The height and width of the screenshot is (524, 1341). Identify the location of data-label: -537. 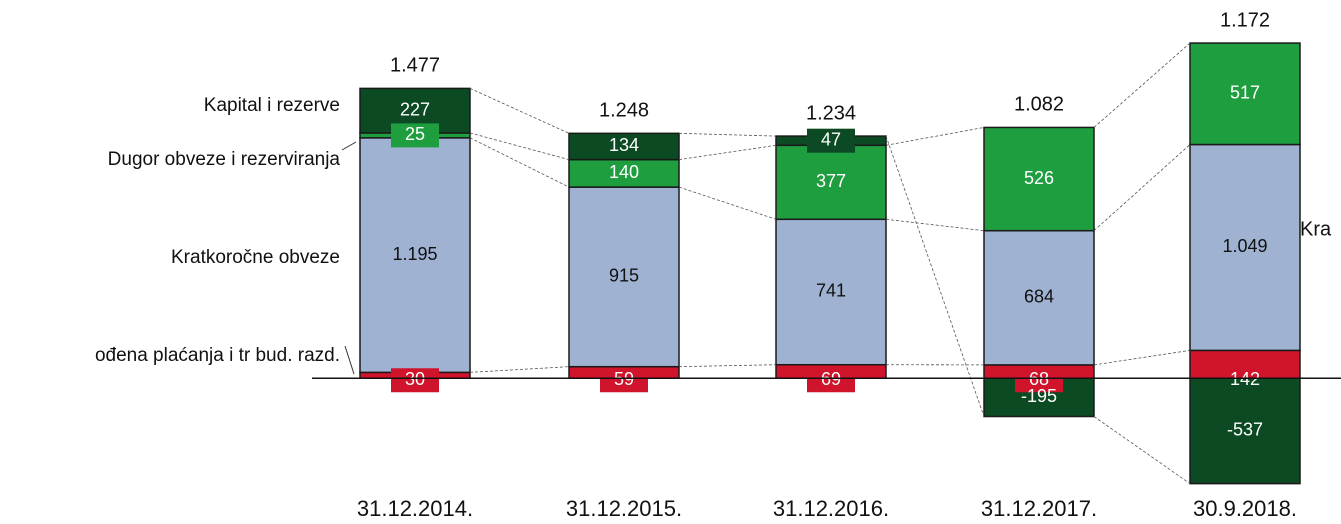
(1245, 430).